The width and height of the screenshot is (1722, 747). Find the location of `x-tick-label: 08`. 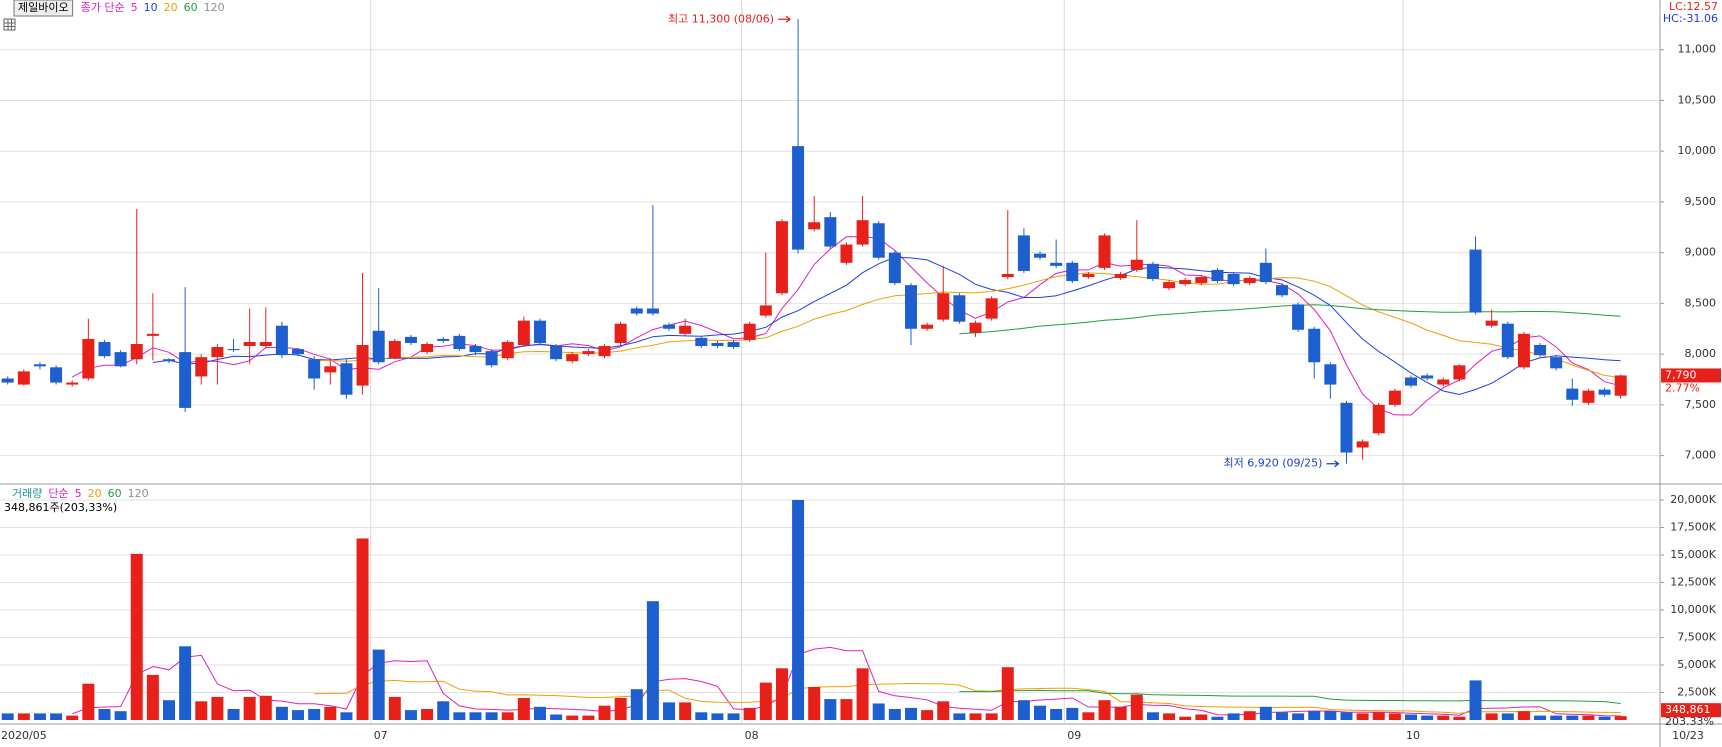

x-tick-label: 08 is located at coordinates (752, 735).